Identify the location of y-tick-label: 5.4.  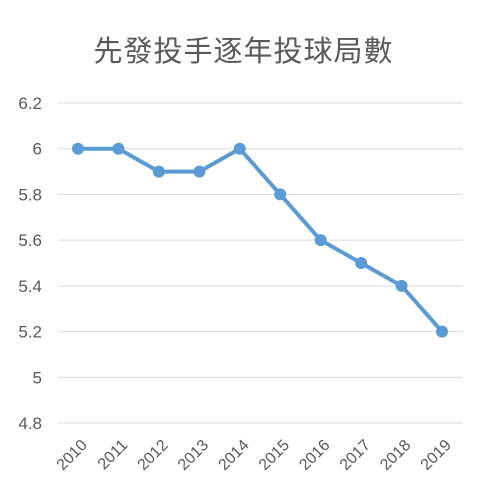
(30, 286).